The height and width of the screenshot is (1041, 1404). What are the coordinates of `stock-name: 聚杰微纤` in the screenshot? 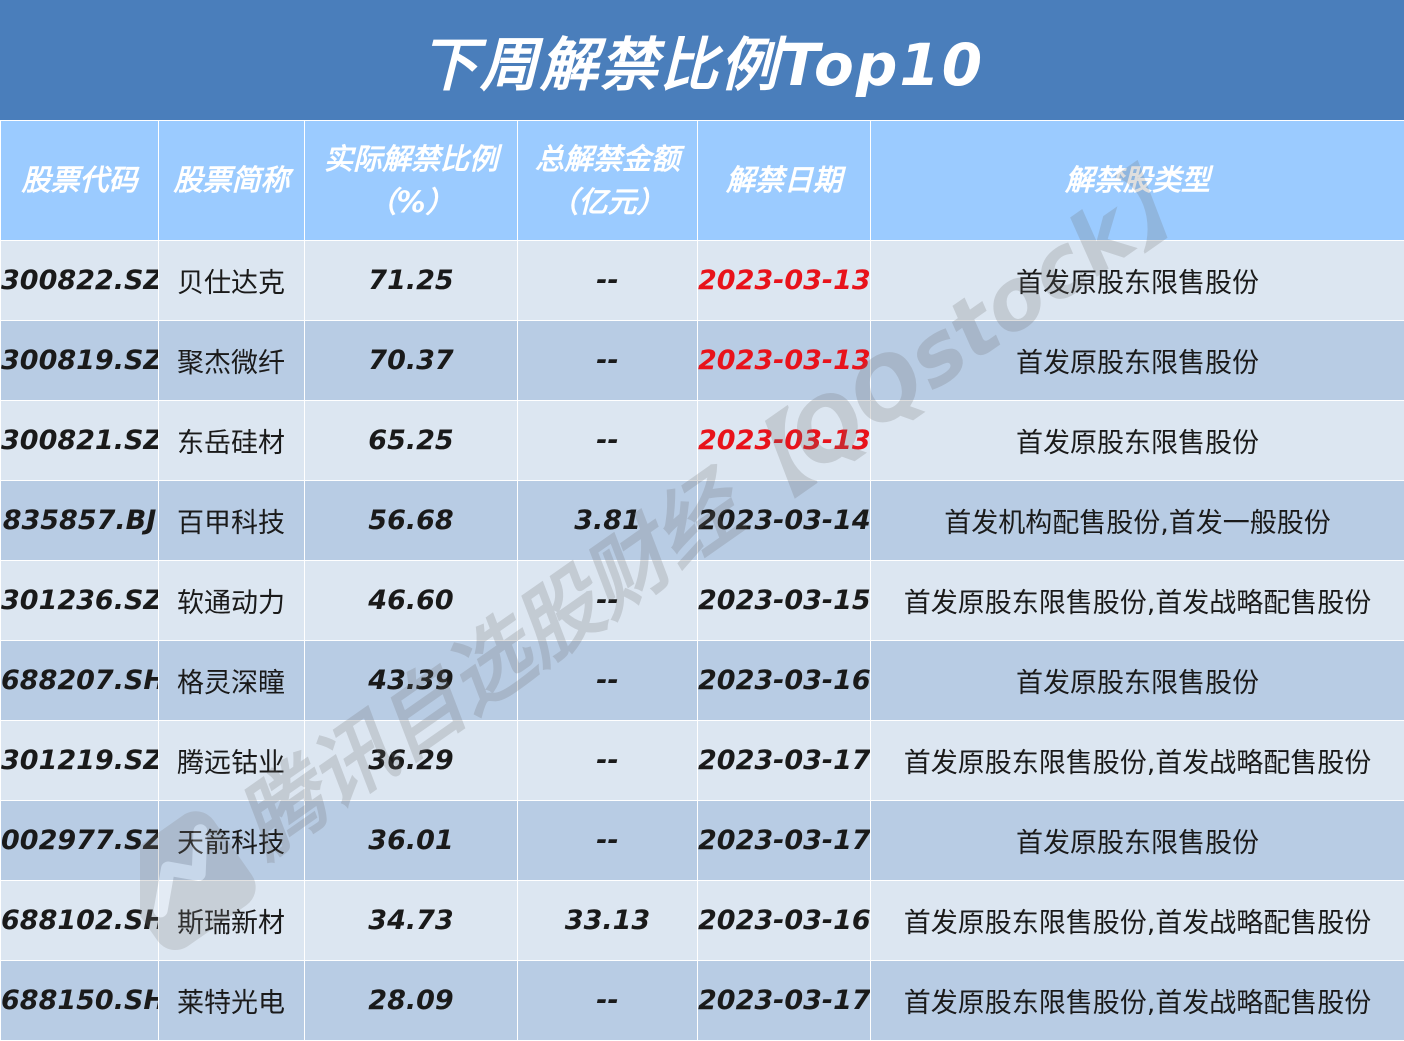 It's located at (231, 360).